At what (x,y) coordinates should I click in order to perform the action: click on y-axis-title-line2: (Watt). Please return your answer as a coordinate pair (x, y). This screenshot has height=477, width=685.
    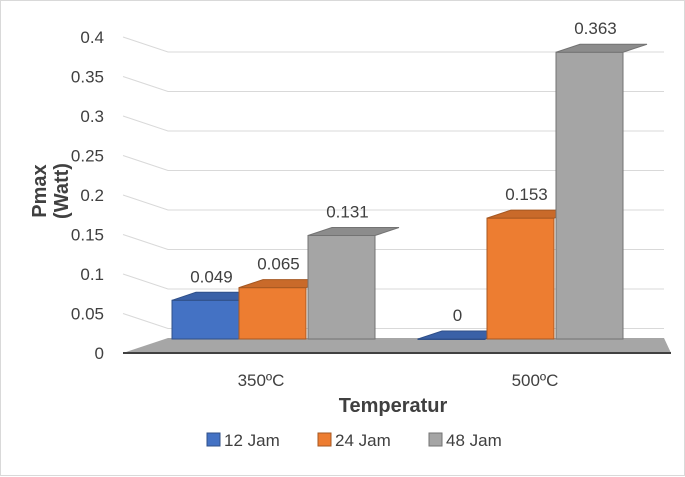
    Looking at the image, I should click on (62, 191).